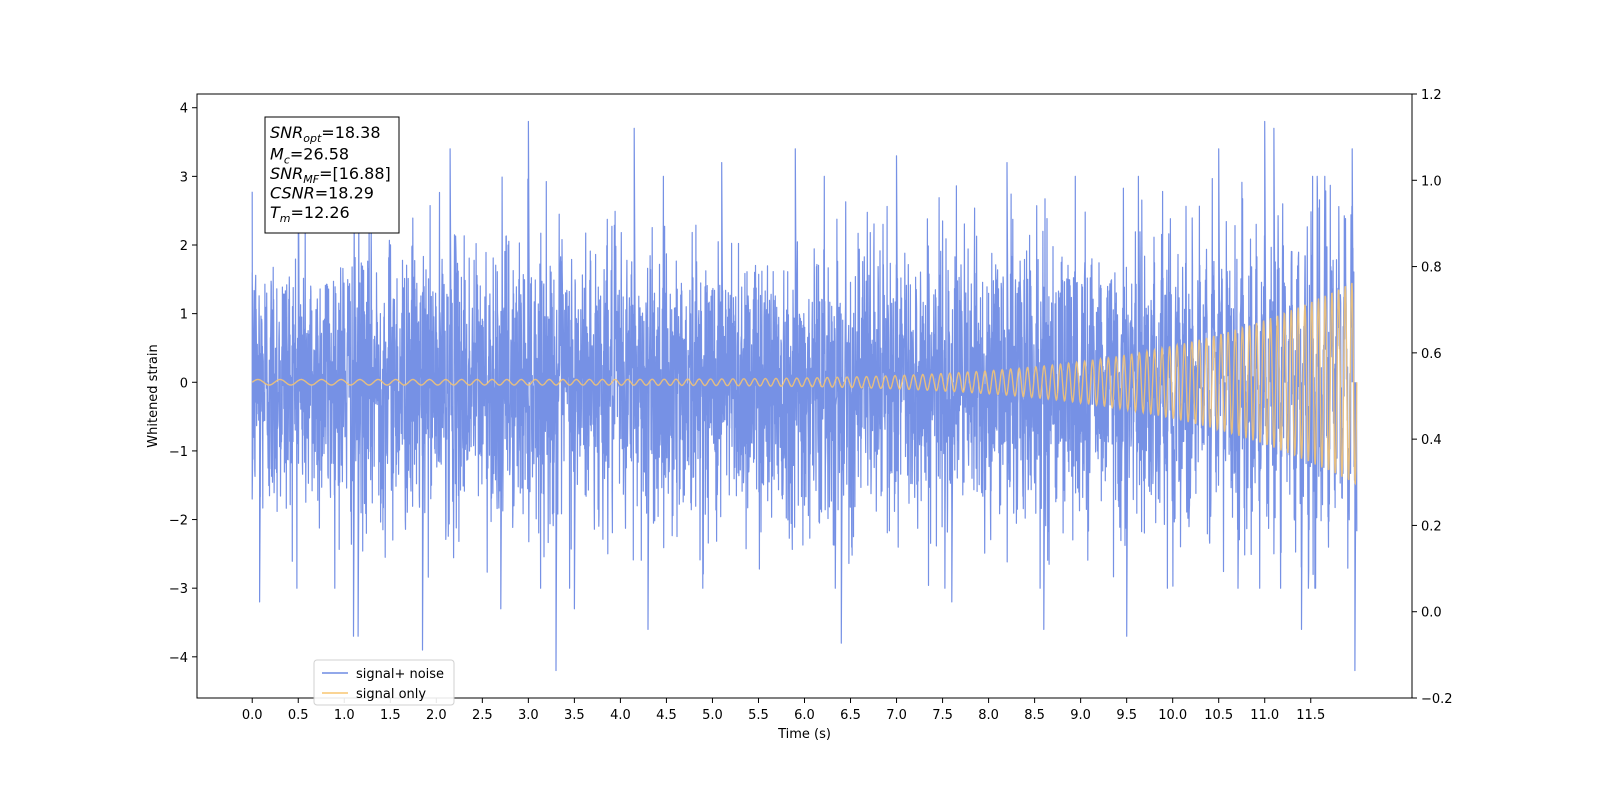  I want to click on x-tick-label: 2.5, so click(482, 715).